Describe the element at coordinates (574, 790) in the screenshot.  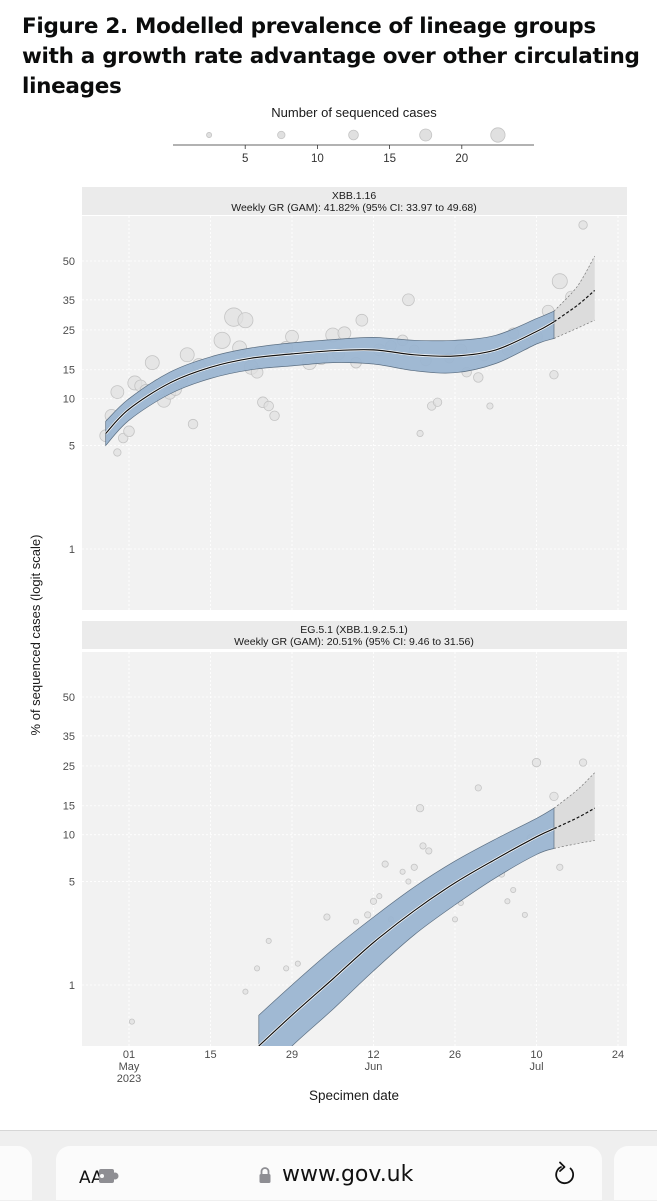
I see `projection-upper-line` at that location.